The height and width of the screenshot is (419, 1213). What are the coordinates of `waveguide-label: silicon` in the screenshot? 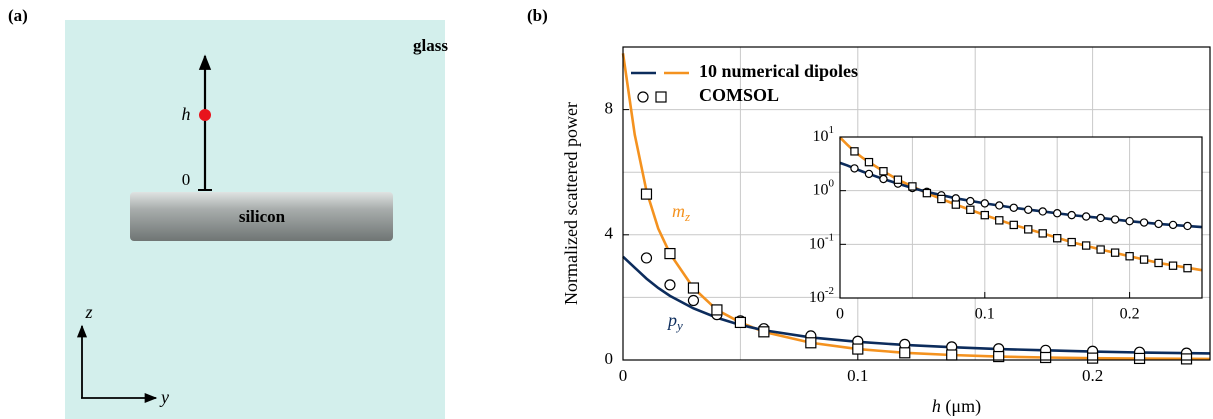 It's located at (262, 216).